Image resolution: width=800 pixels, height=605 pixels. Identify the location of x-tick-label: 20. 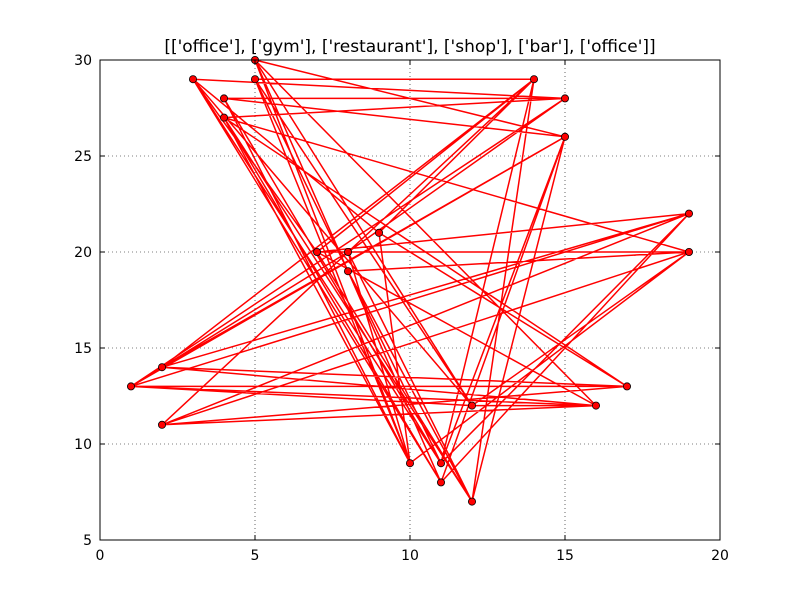
(720, 556).